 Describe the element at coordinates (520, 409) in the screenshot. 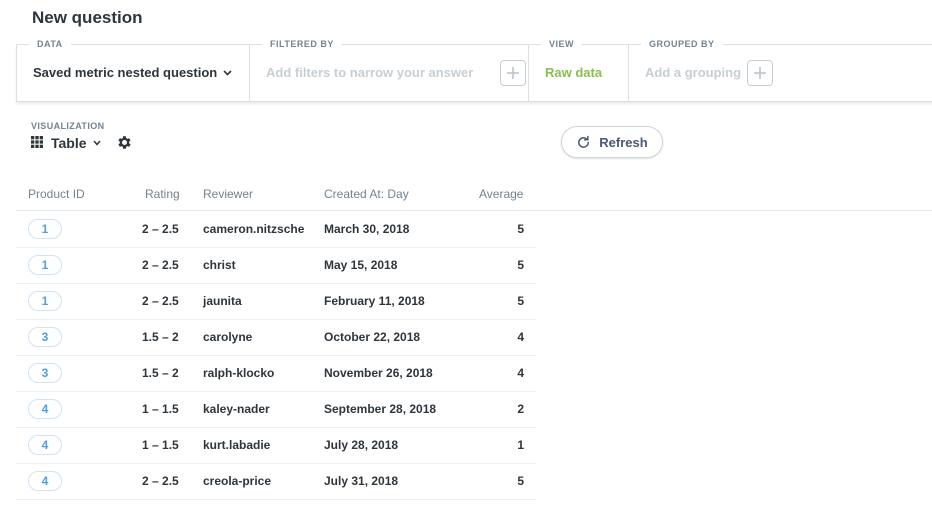

I see `average-cell: 2` at that location.